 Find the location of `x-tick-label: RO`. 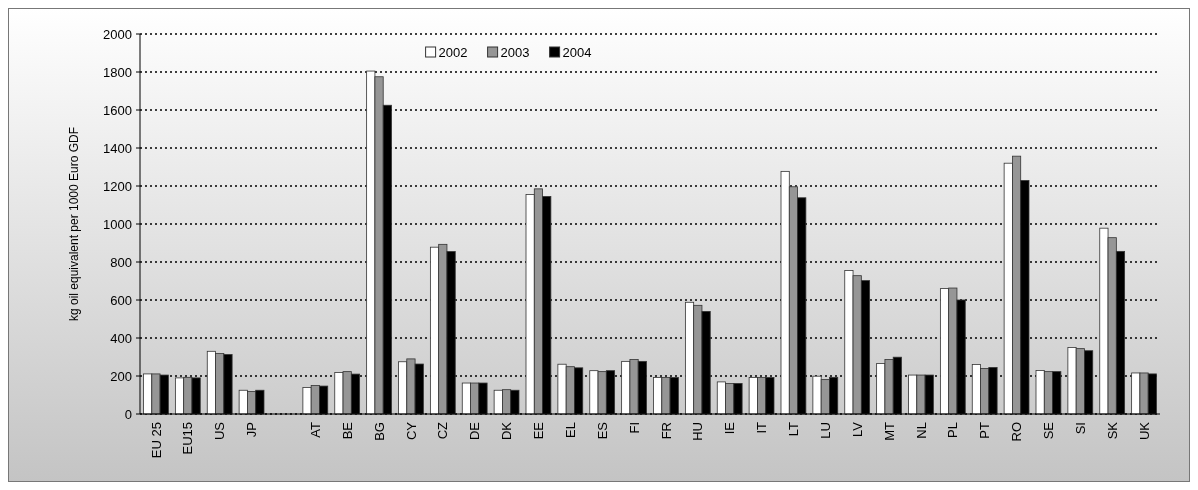

x-tick-label: RO is located at coordinates (1017, 432).